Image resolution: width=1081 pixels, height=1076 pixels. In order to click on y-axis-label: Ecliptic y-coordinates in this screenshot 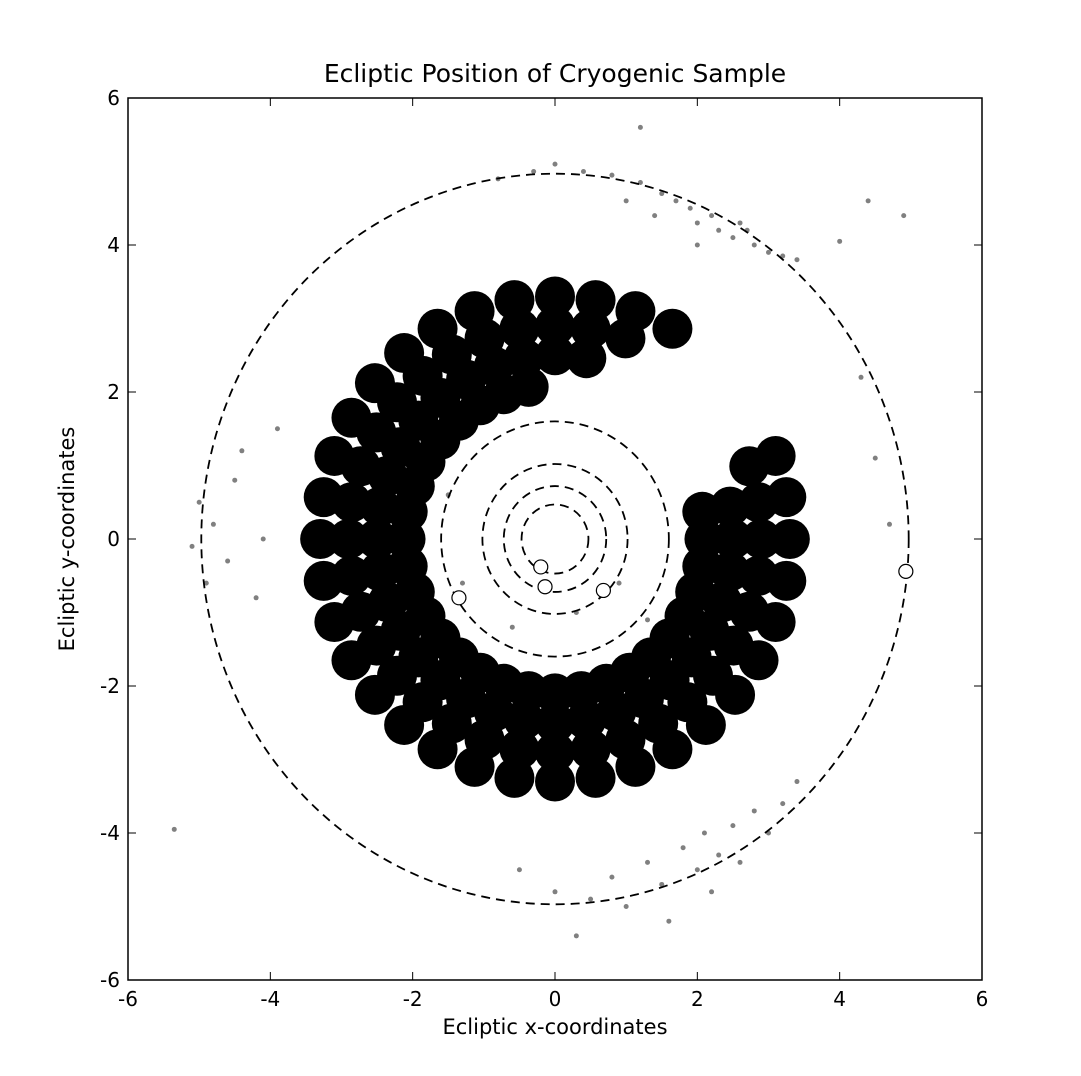, I will do `click(67, 539)`.